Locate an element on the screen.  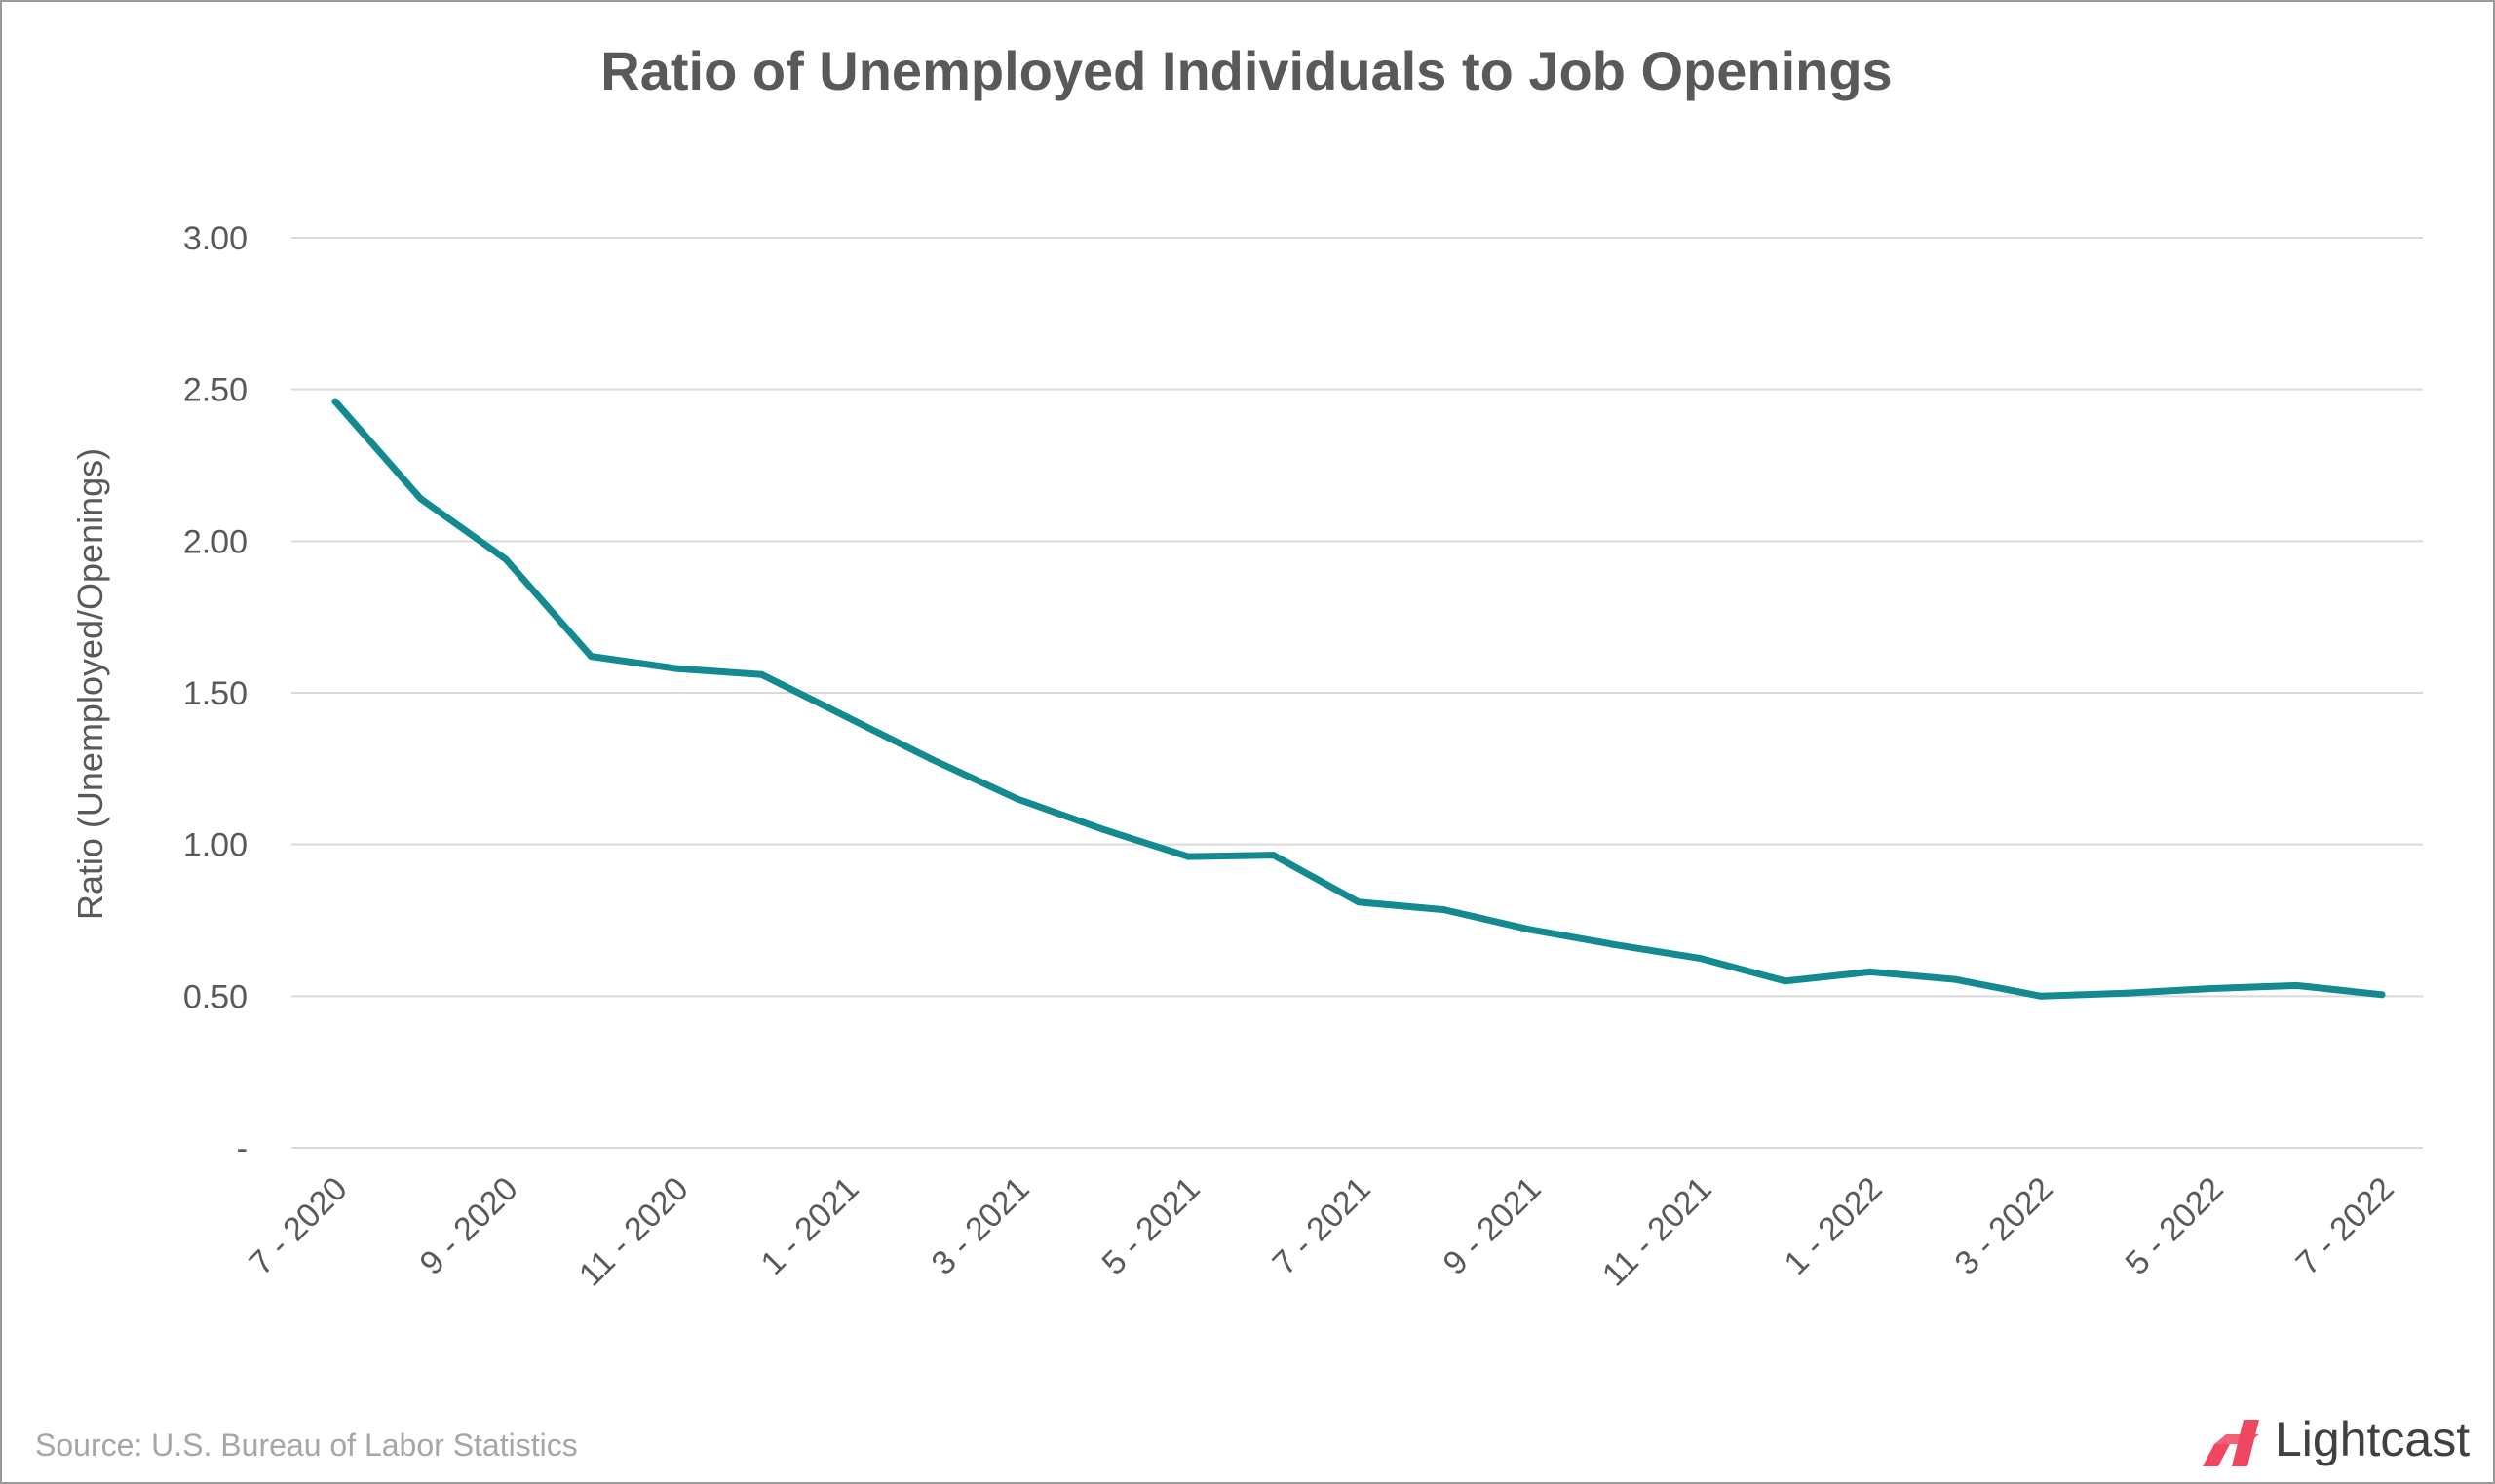
y-tick-label: 3.00 is located at coordinates (215, 238).